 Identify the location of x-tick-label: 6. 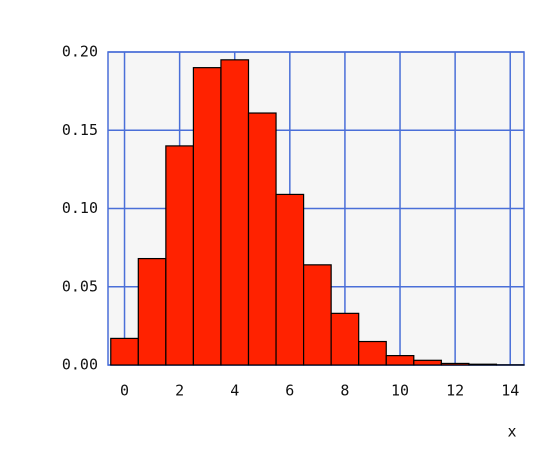
(289, 391).